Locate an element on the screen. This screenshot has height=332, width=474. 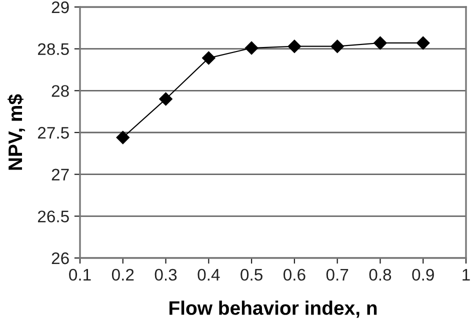
x-tick-label: 0.2 is located at coordinates (123, 274).